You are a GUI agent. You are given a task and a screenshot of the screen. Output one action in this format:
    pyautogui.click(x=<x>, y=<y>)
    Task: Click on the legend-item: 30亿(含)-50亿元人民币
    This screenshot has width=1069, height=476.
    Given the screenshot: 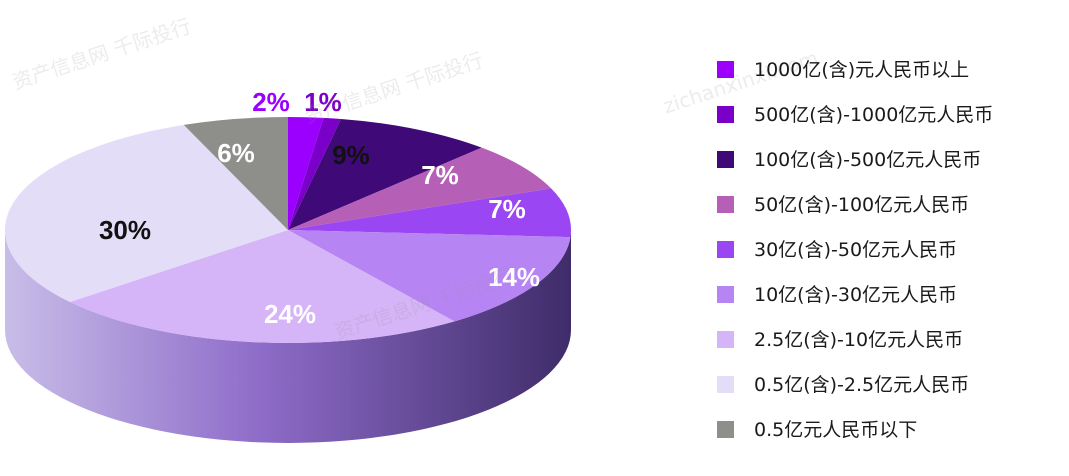 What is the action you would take?
    pyautogui.click(x=887, y=258)
    